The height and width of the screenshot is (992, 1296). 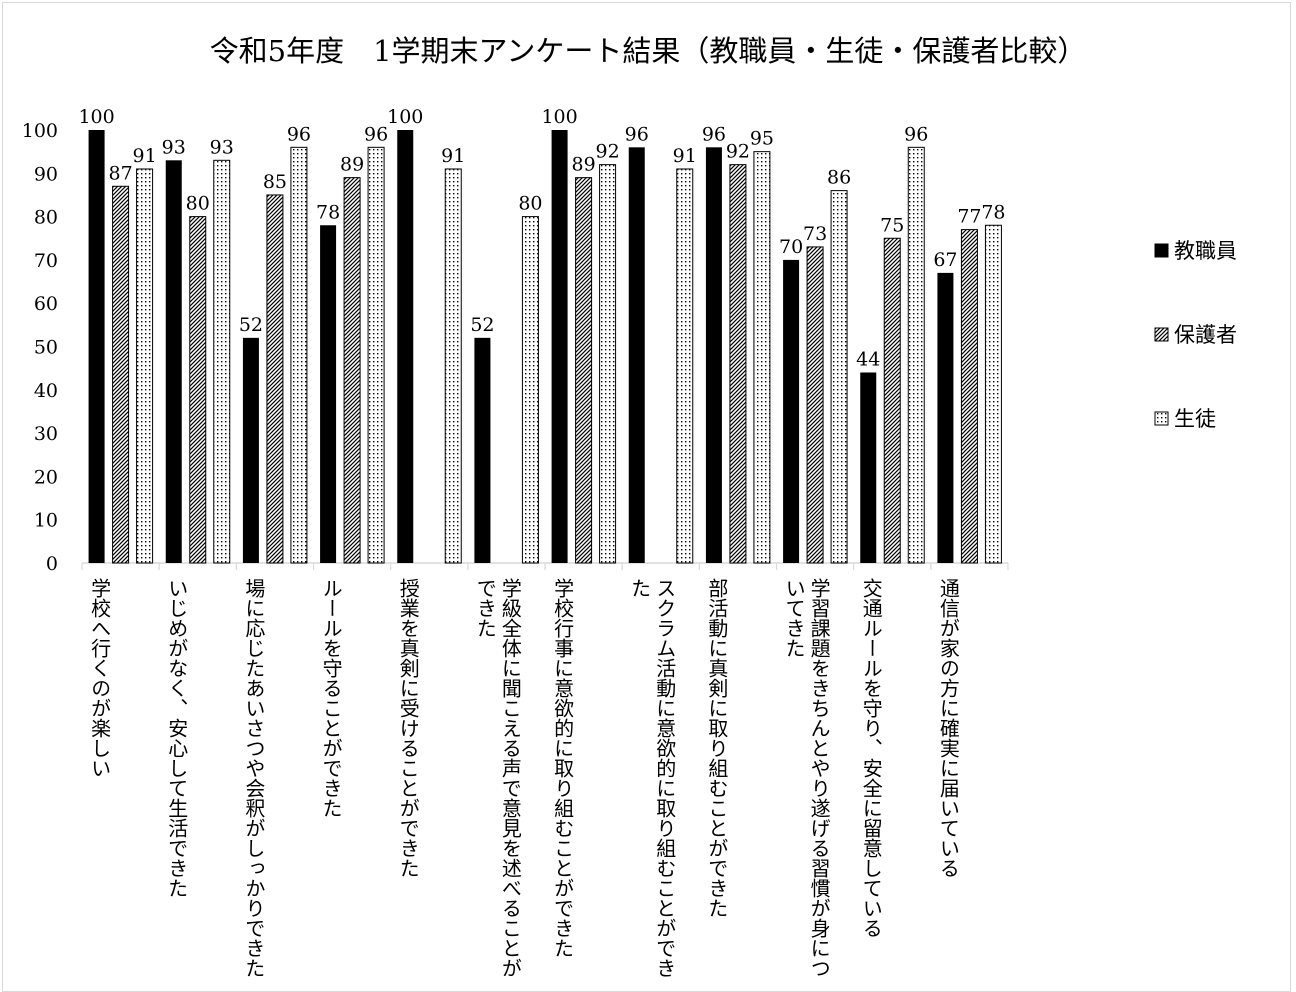 What do you see at coordinates (713, 355) in the screenshot?
I see `bar-教職員-8` at bounding box center [713, 355].